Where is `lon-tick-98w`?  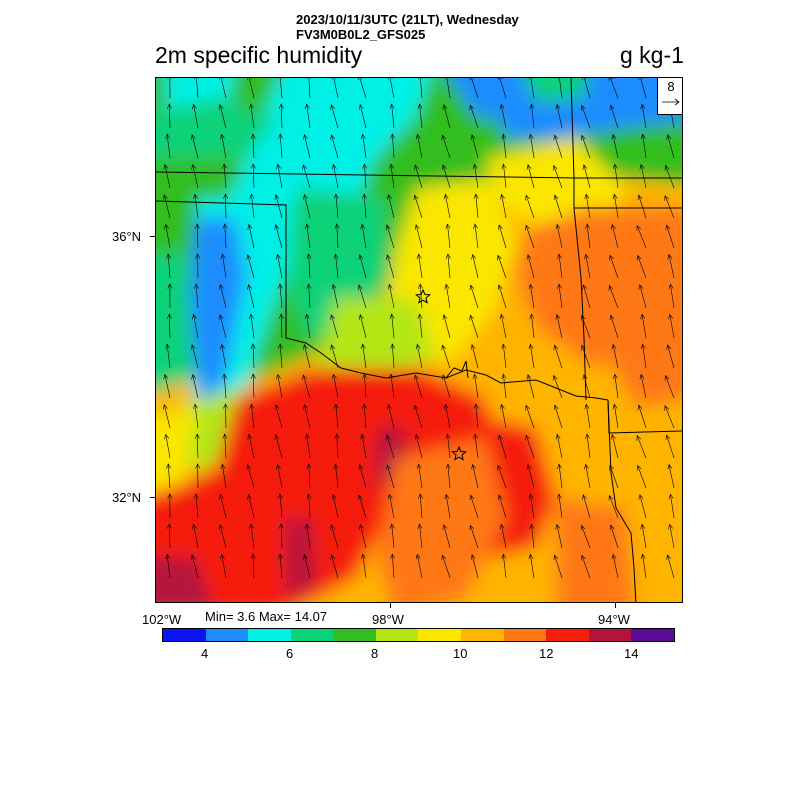 lon-tick-98w is located at coordinates (390, 605).